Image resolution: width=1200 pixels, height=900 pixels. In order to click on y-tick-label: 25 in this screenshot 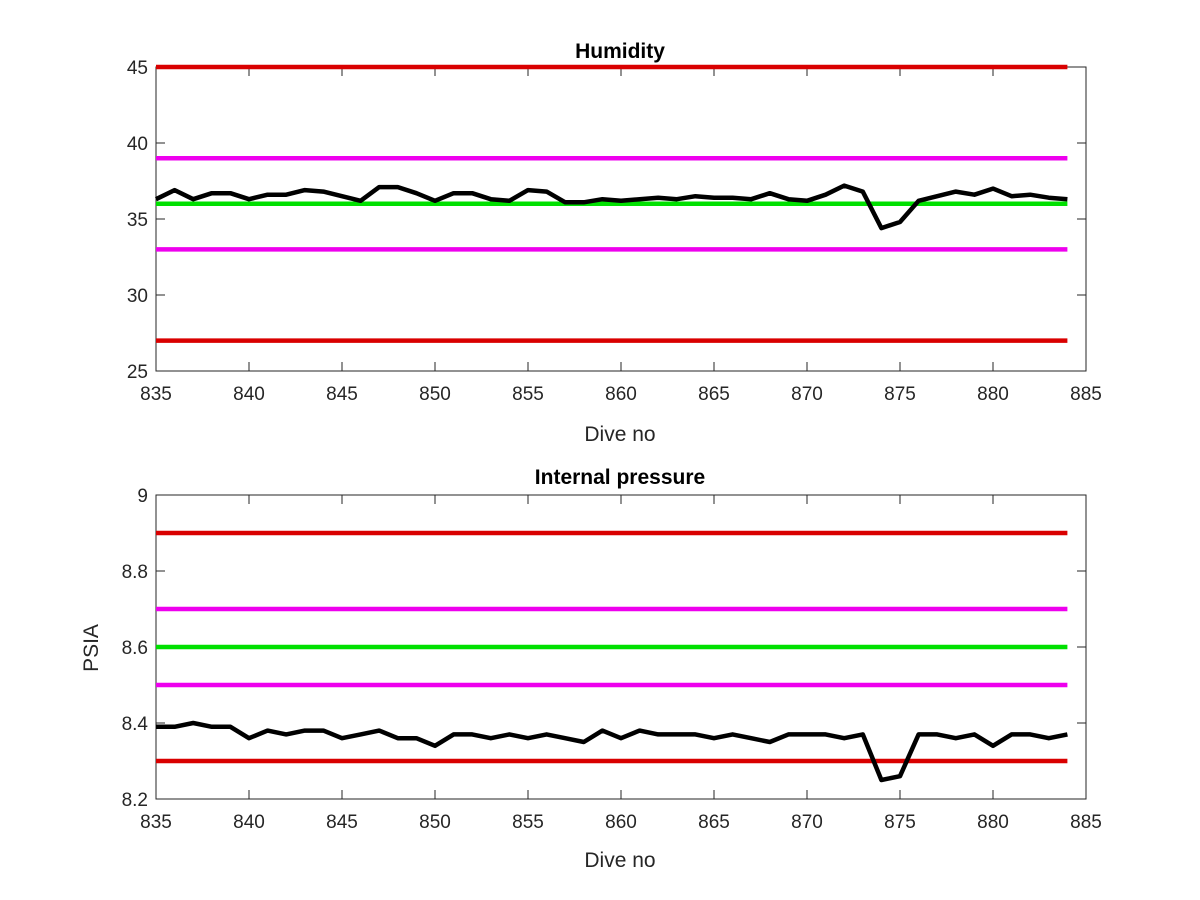, I will do `click(137, 372)`.